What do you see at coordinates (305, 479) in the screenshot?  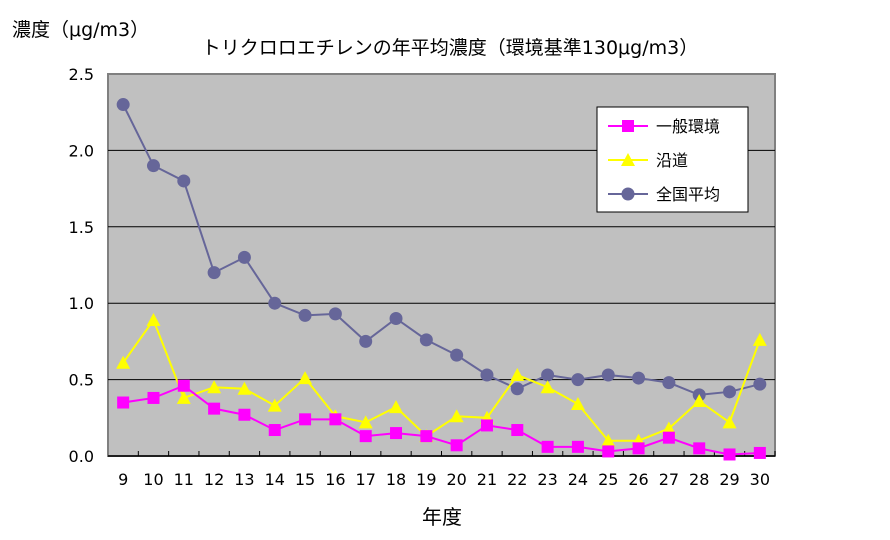 I see `x-tick-label: 15` at bounding box center [305, 479].